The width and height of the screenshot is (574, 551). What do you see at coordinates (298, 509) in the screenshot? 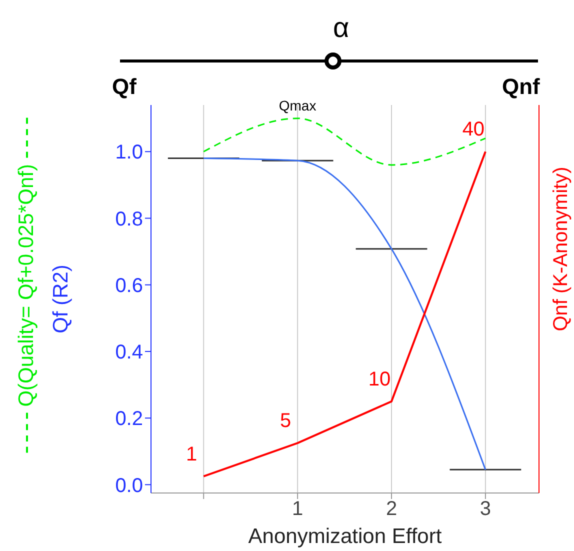
I see `x-tick-label: 1` at bounding box center [298, 509].